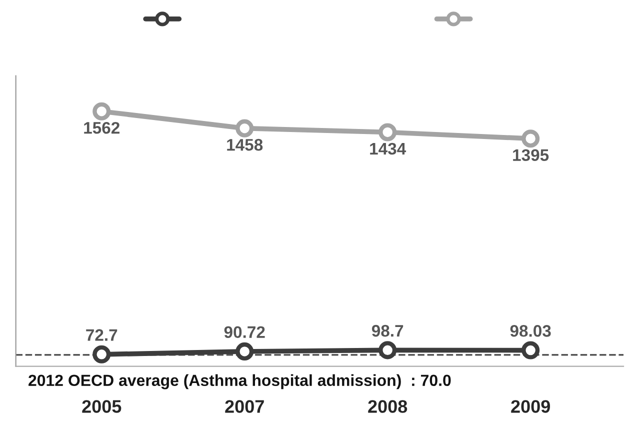 The image size is (633, 421). I want to click on data-label: 1395, so click(531, 155).